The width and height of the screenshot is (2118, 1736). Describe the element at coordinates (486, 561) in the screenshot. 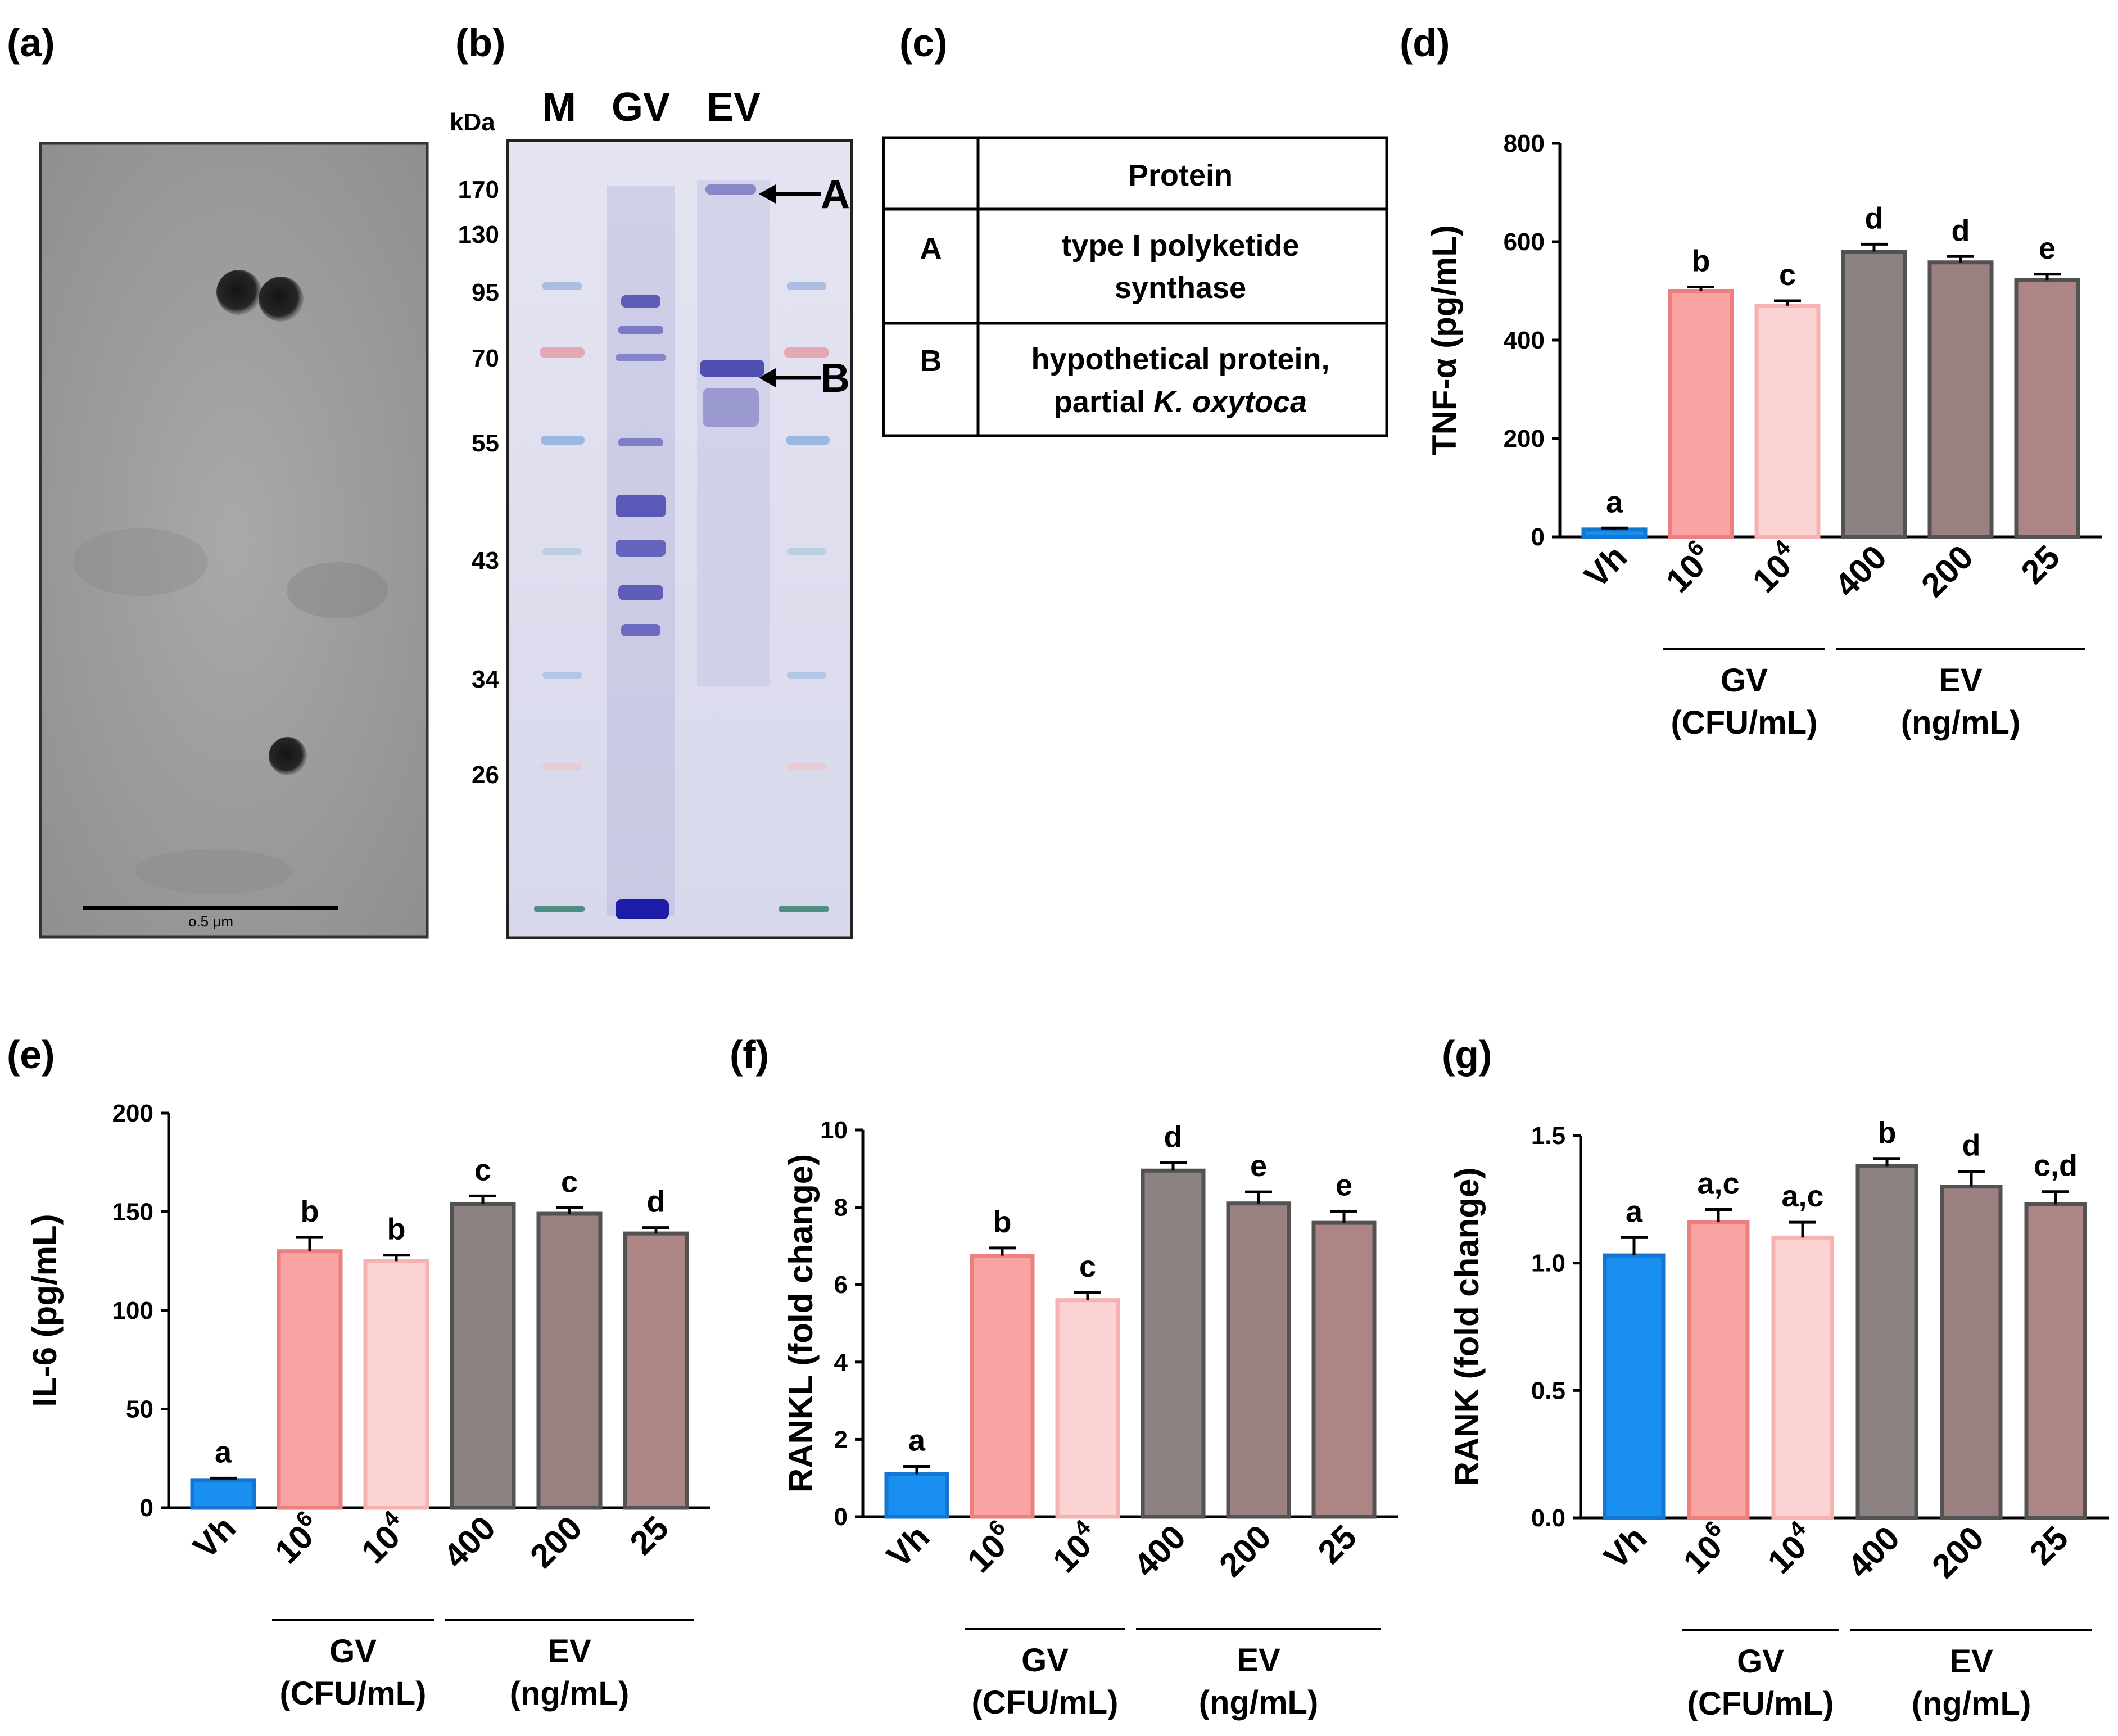

I see `marker-label: 43` at that location.